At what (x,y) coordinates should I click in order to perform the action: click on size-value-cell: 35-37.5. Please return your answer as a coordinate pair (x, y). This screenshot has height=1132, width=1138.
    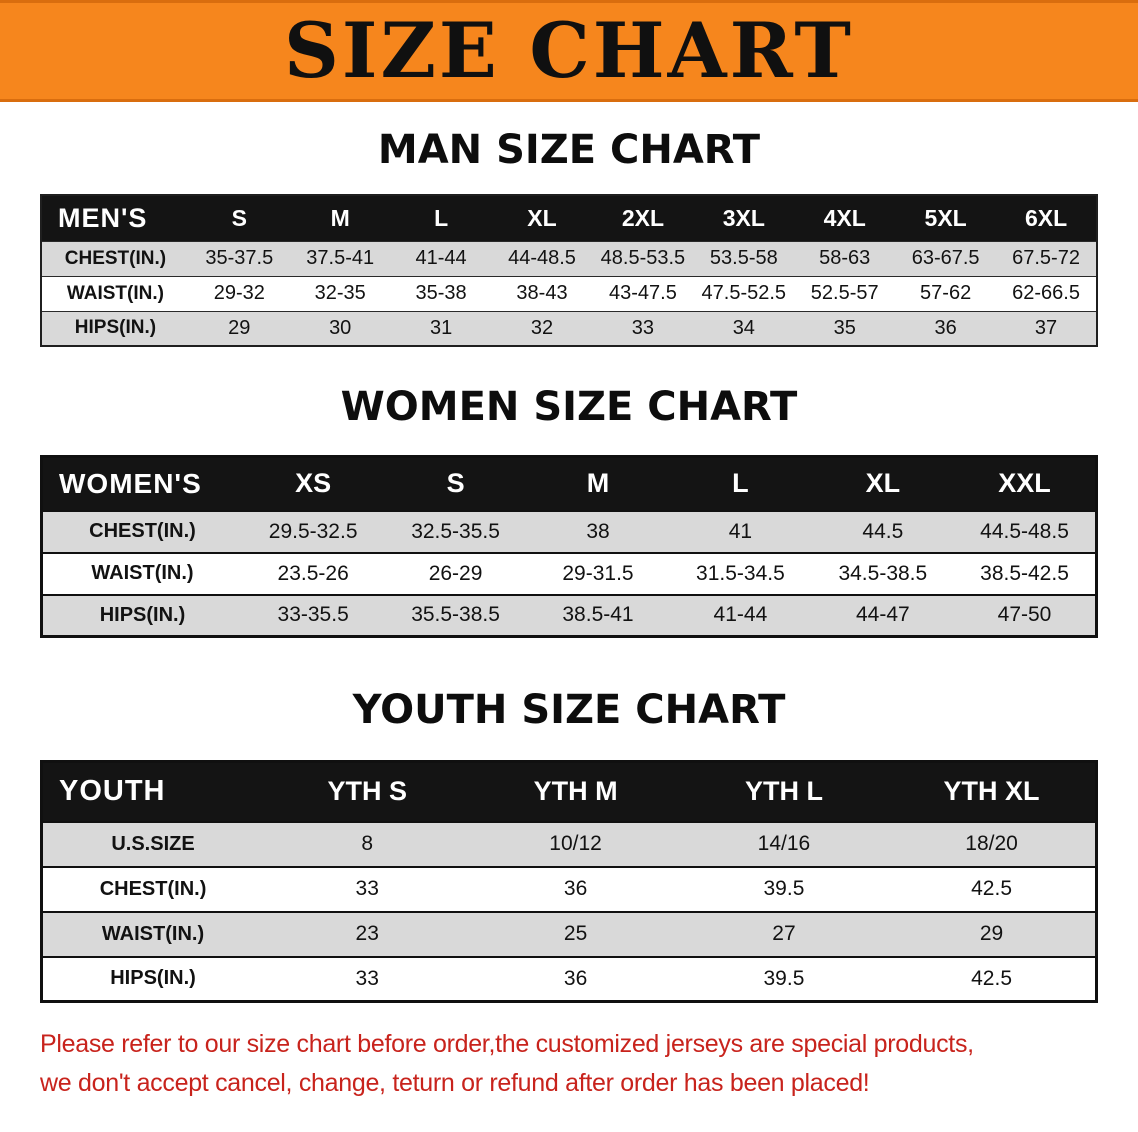
    Looking at the image, I should click on (239, 258).